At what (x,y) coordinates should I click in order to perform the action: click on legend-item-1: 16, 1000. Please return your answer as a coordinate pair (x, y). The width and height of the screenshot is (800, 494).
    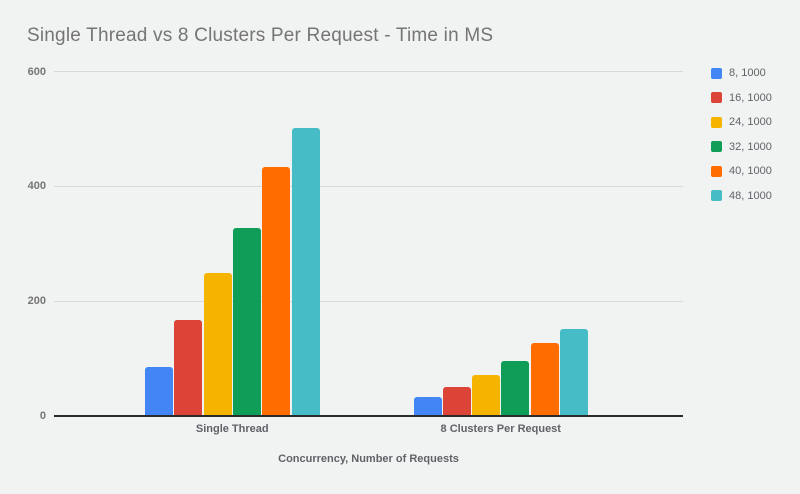
    Looking at the image, I should click on (741, 98).